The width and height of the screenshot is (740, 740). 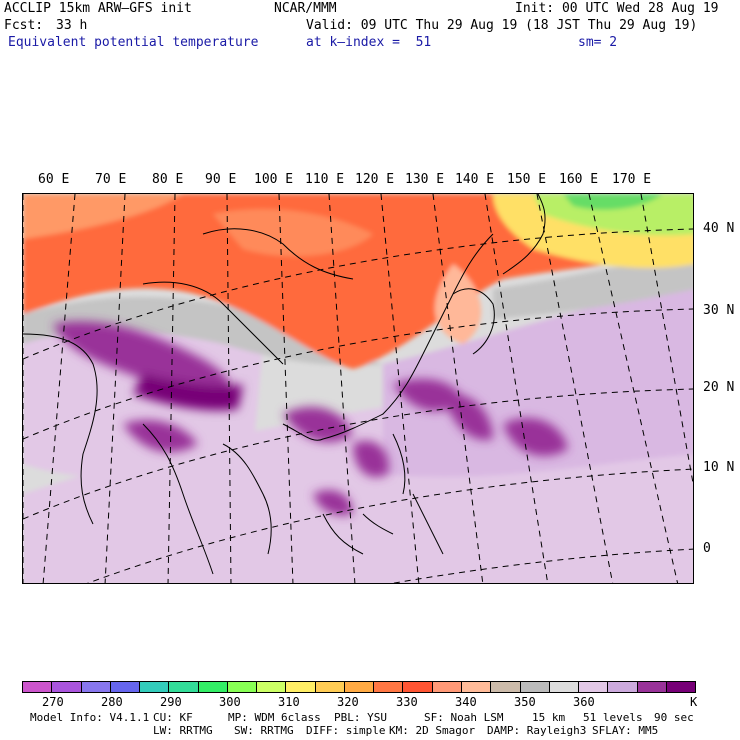 What do you see at coordinates (183, 730) in the screenshot?
I see `footer-item: LW: RRTMG` at bounding box center [183, 730].